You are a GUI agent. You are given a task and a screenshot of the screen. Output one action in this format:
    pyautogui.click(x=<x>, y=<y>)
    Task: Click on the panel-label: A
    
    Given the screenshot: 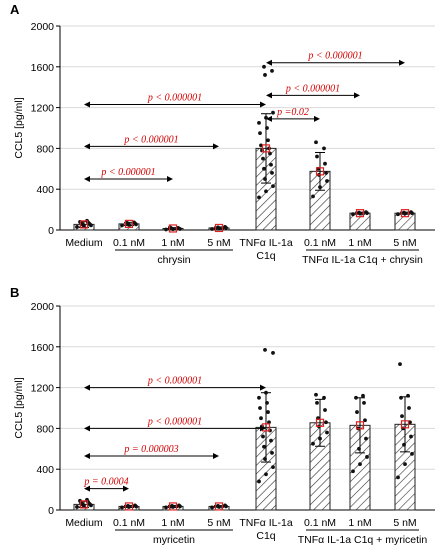 What is the action you would take?
    pyautogui.click(x=15, y=9)
    